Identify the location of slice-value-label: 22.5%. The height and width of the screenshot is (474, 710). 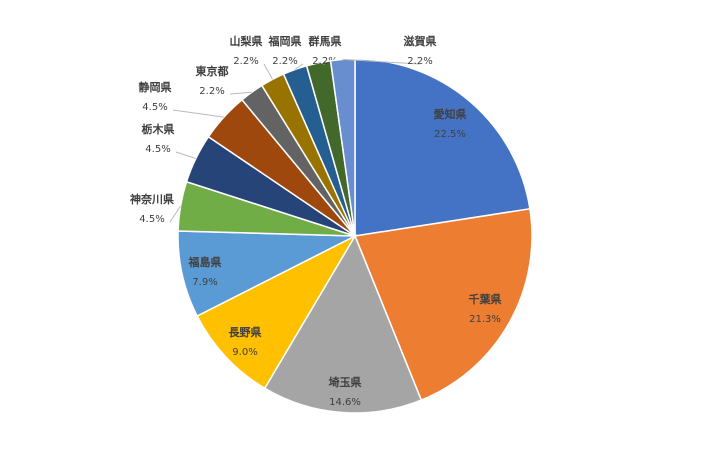
(450, 134).